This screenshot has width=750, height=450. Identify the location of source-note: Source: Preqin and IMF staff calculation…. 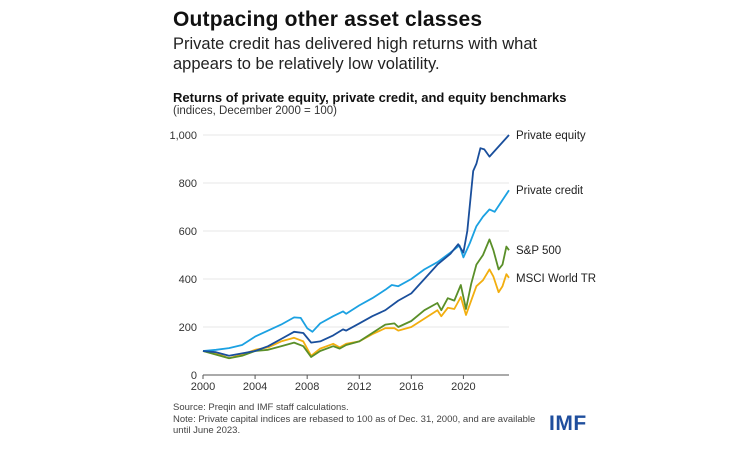
(261, 407).